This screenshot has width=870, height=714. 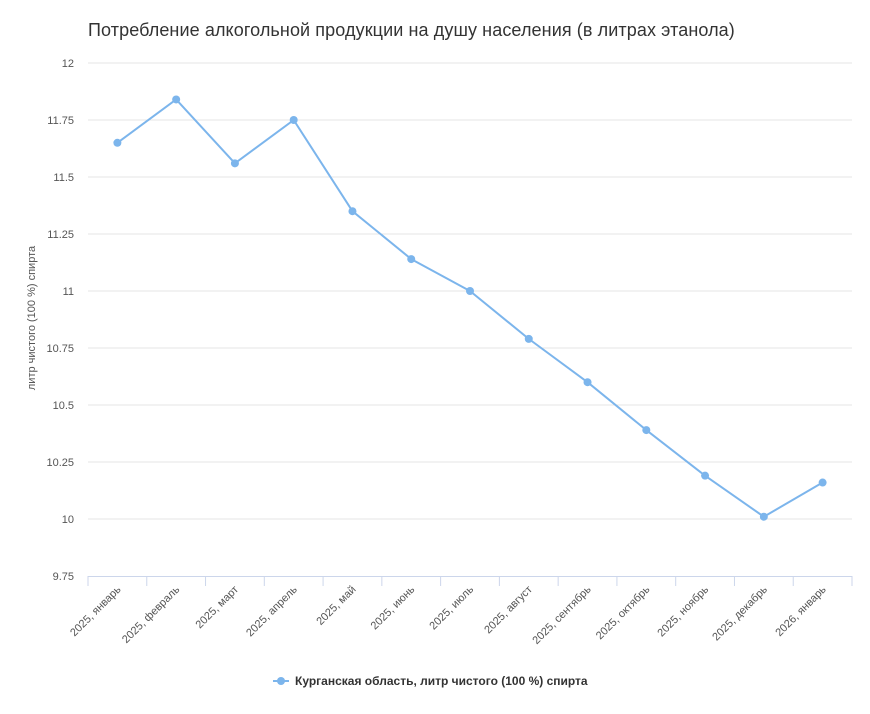 What do you see at coordinates (63, 406) in the screenshot?
I see `y-tick-label: 10.5` at bounding box center [63, 406].